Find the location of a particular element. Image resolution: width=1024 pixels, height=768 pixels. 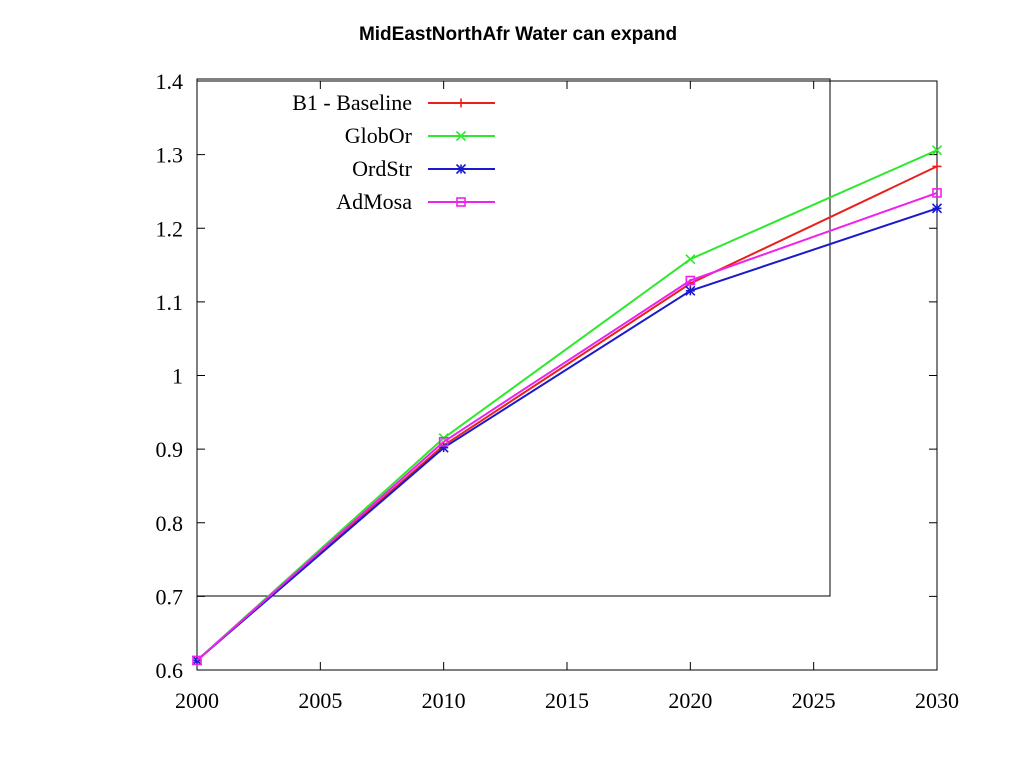

y-tick-label: 0.9 is located at coordinates (170, 449).